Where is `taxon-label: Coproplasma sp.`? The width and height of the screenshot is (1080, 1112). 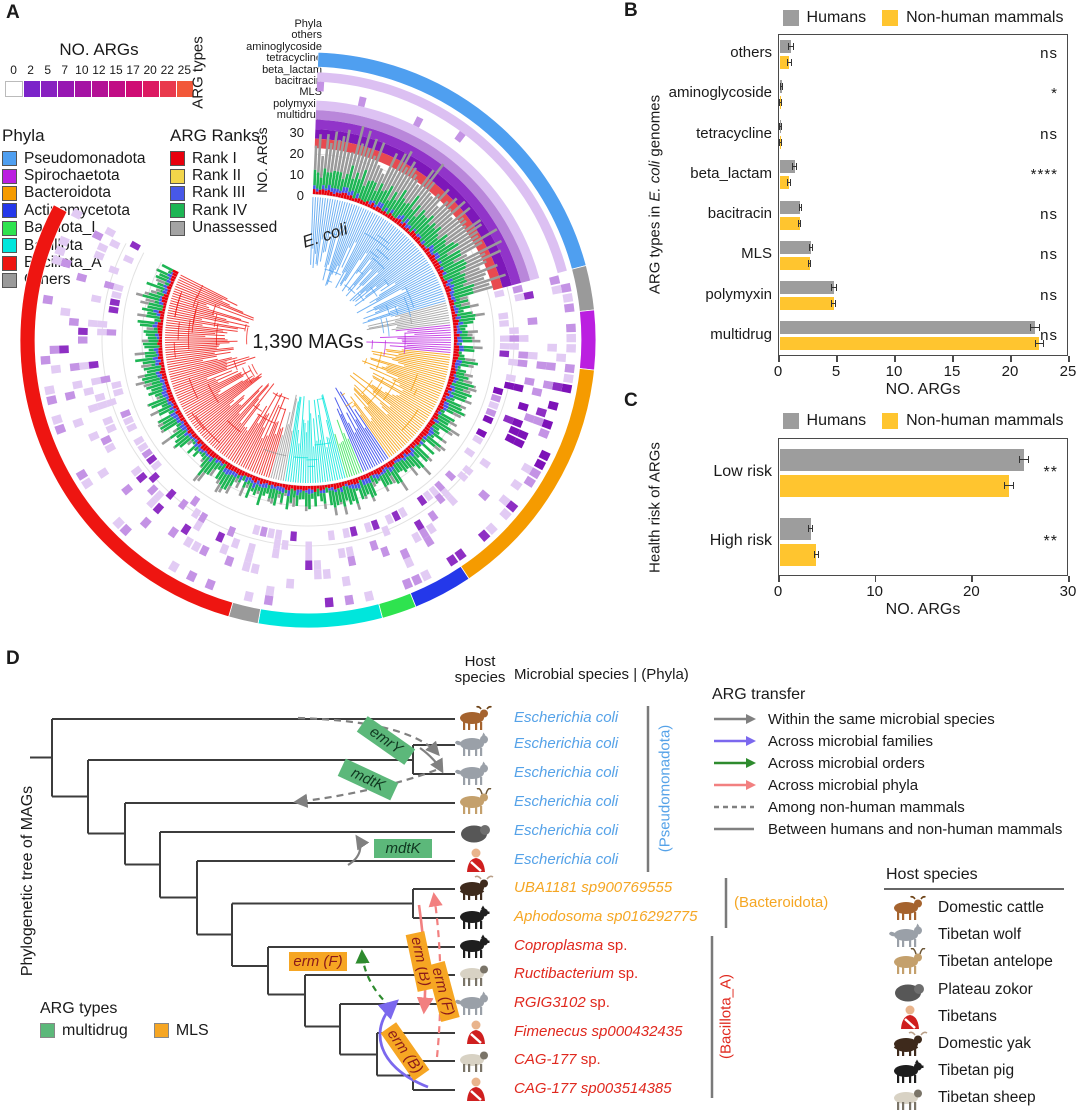
taxon-label: Coproplasma sp. is located at coordinates (570, 945).